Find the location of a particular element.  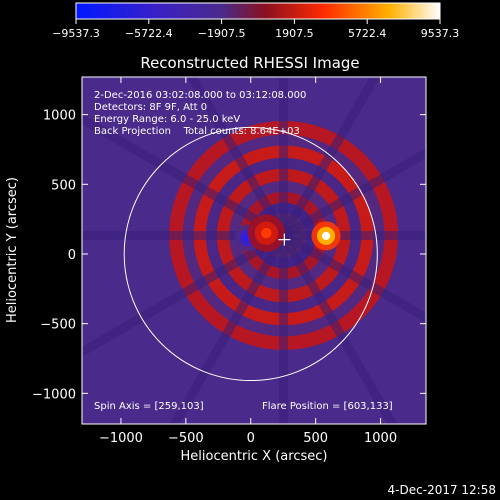

date-stamp: 4-Dec-2017 12:58 is located at coordinates (442, 490).